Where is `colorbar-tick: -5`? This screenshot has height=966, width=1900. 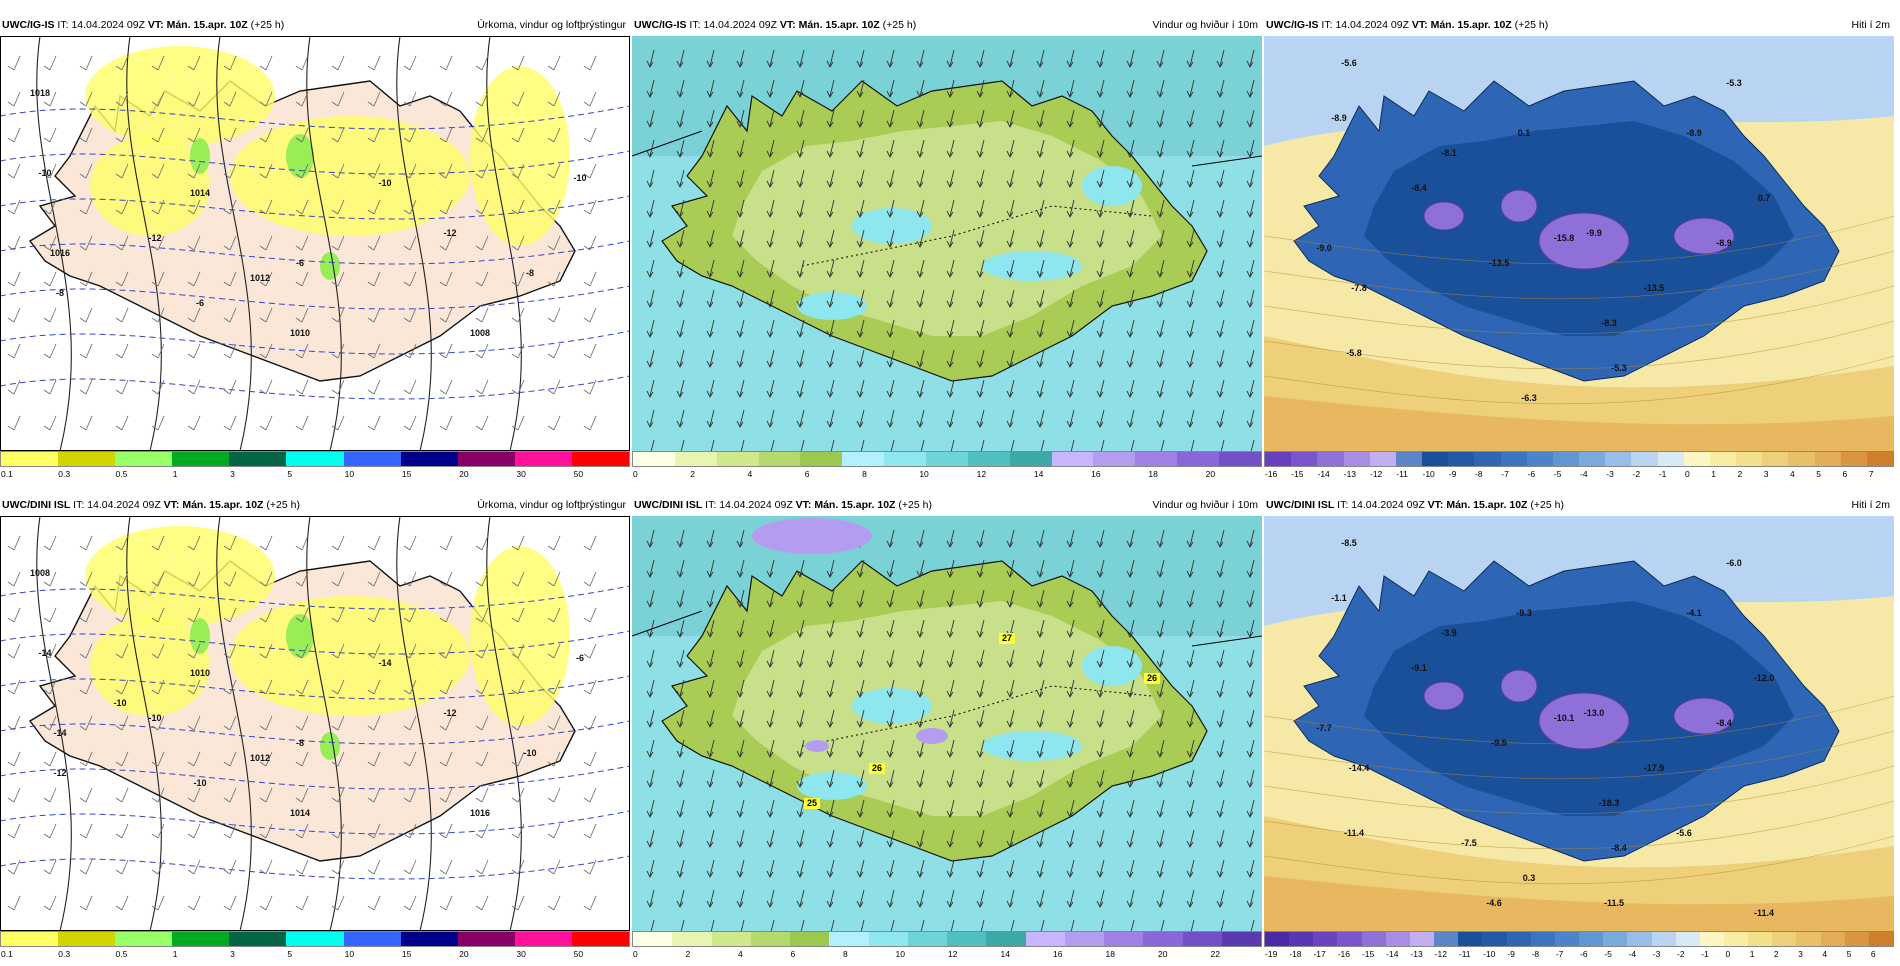 colorbar-tick: -5 is located at coordinates (1557, 474).